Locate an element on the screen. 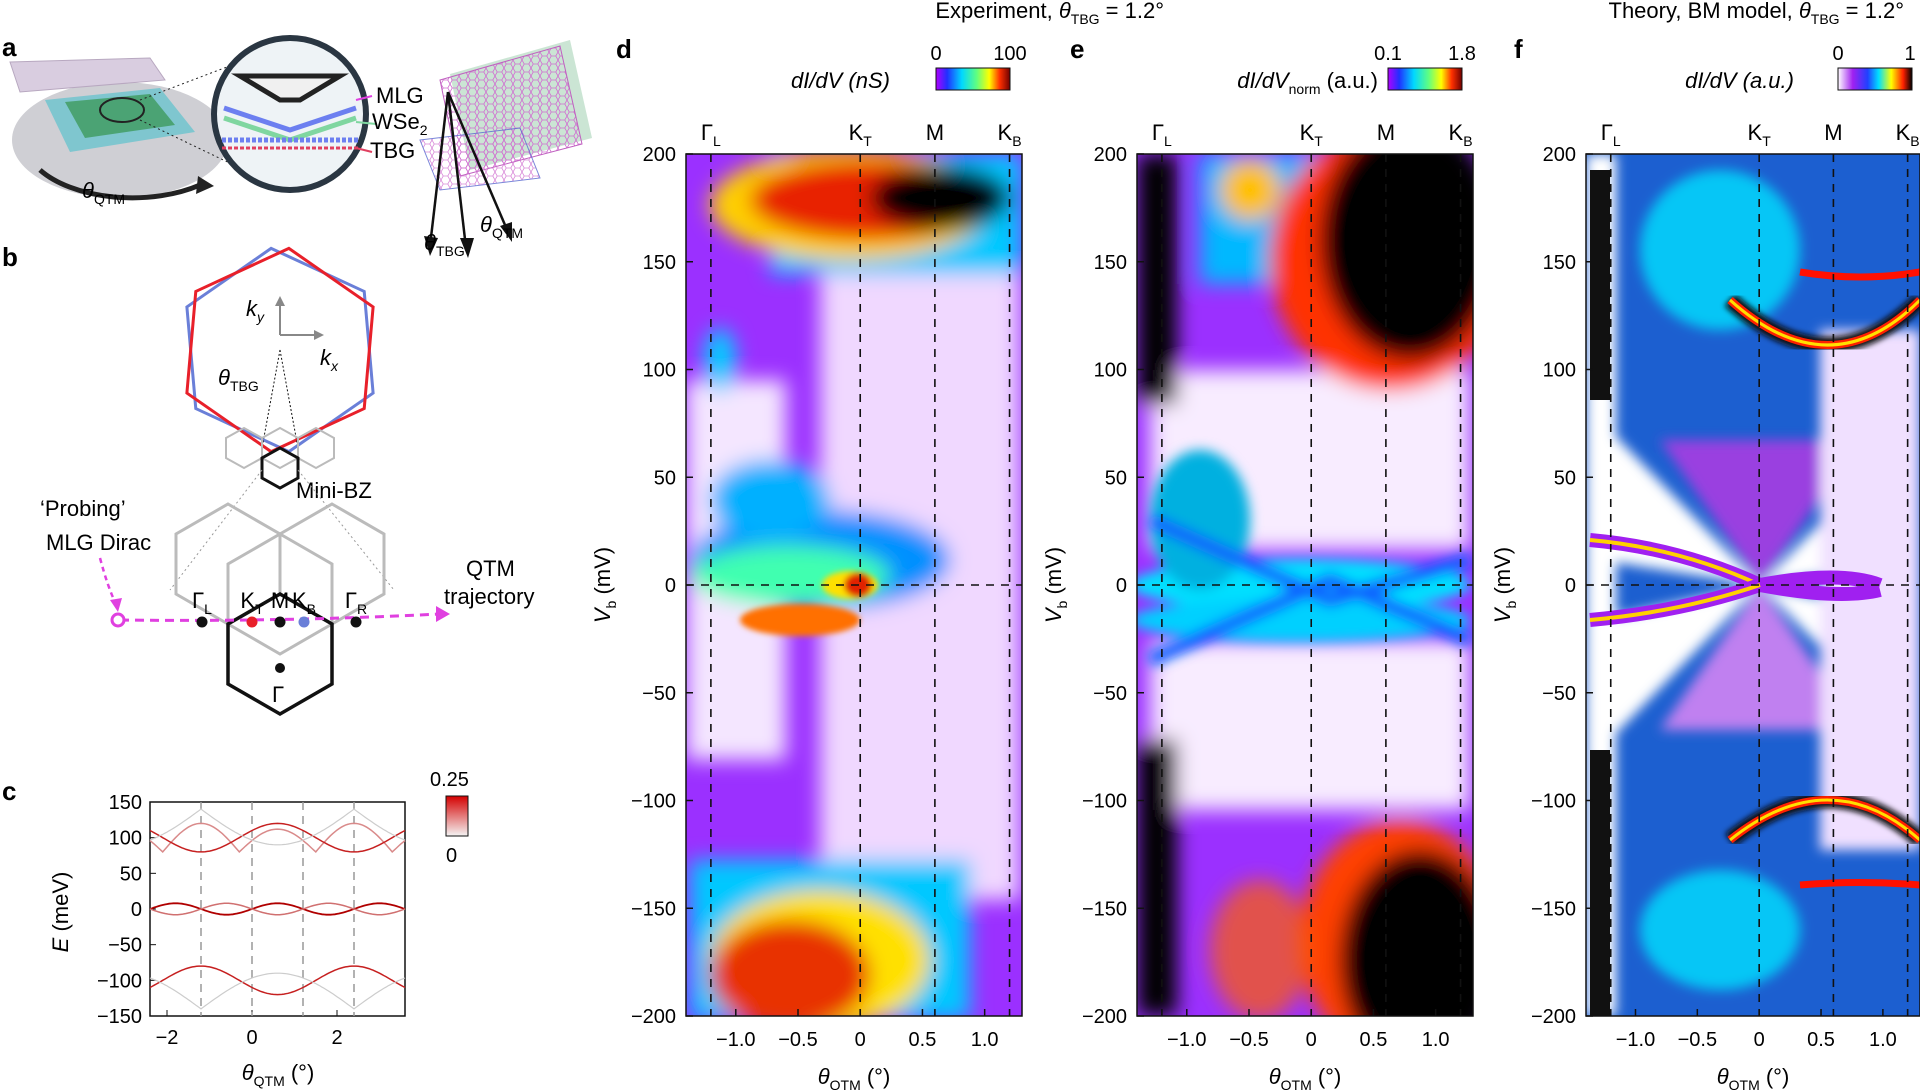  rotation-arrow is located at coordinates (119, 184).